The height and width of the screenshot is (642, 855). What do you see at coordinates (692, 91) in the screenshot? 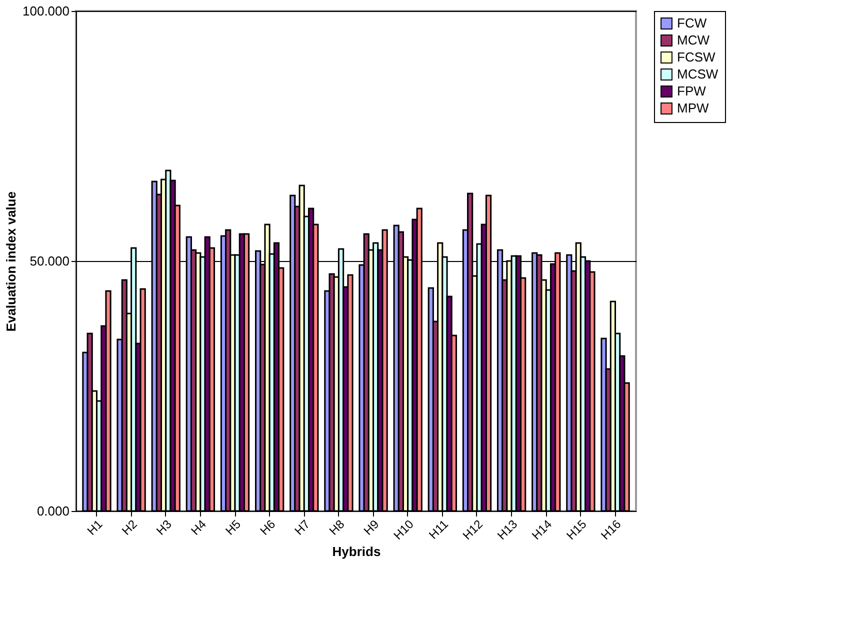
I see `legend-label: FPW` at bounding box center [692, 91].